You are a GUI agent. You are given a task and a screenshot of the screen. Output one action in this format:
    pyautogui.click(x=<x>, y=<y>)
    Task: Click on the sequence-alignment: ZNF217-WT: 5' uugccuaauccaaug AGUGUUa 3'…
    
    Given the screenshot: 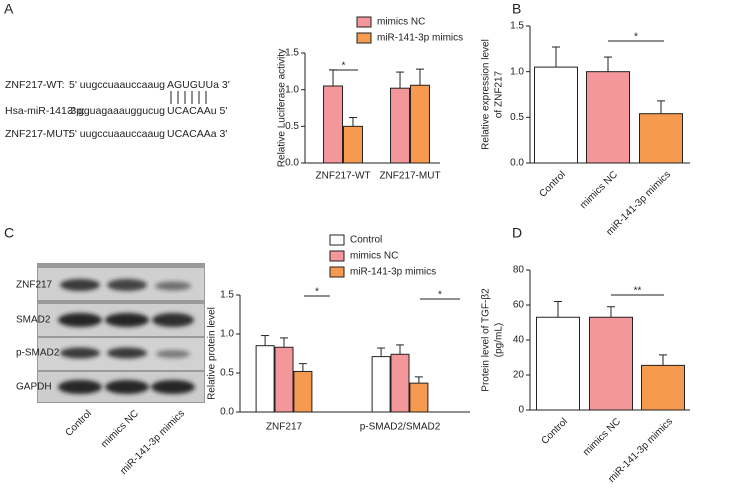 What is the action you would take?
    pyautogui.click(x=117, y=109)
    